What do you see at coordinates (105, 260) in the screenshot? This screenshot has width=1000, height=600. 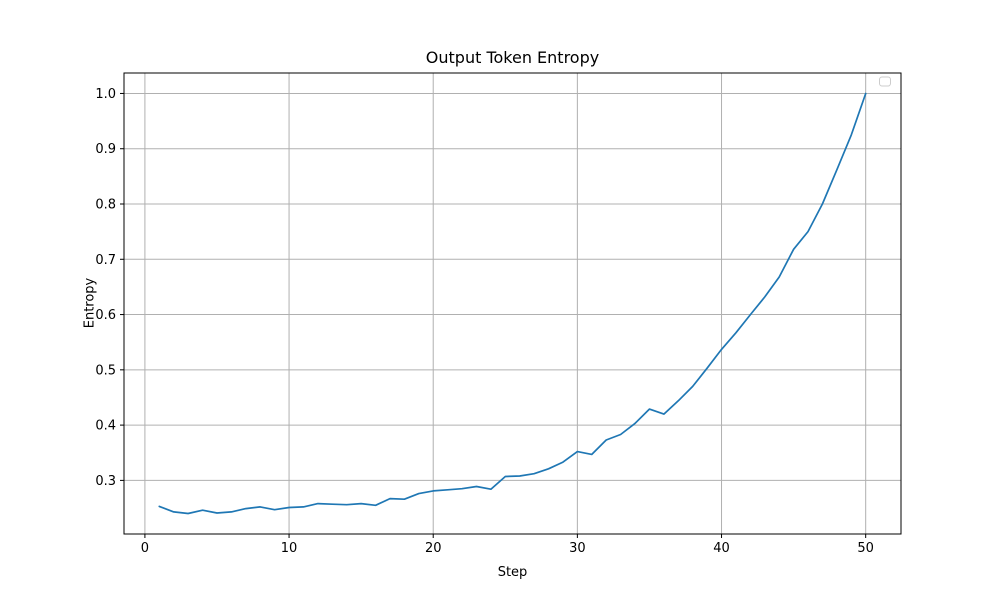 I see `y-tick-label: 0.7` at bounding box center [105, 260].